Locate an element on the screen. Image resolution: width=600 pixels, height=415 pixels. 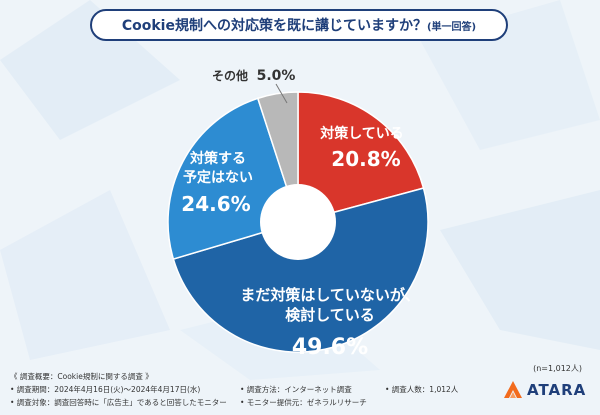
slice-implemented is located at coordinates (361, 157).